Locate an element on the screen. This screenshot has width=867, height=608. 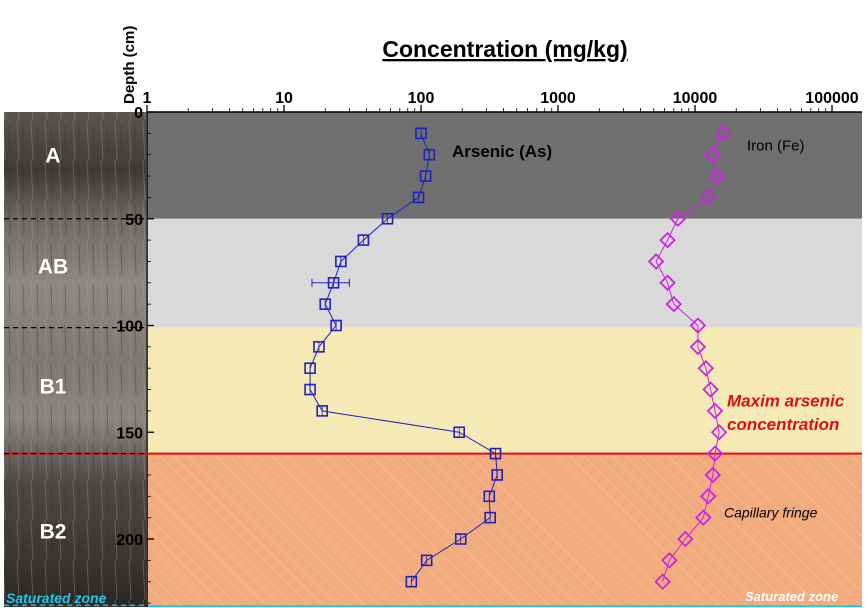
x-tick-label: 1 is located at coordinates (147, 98).